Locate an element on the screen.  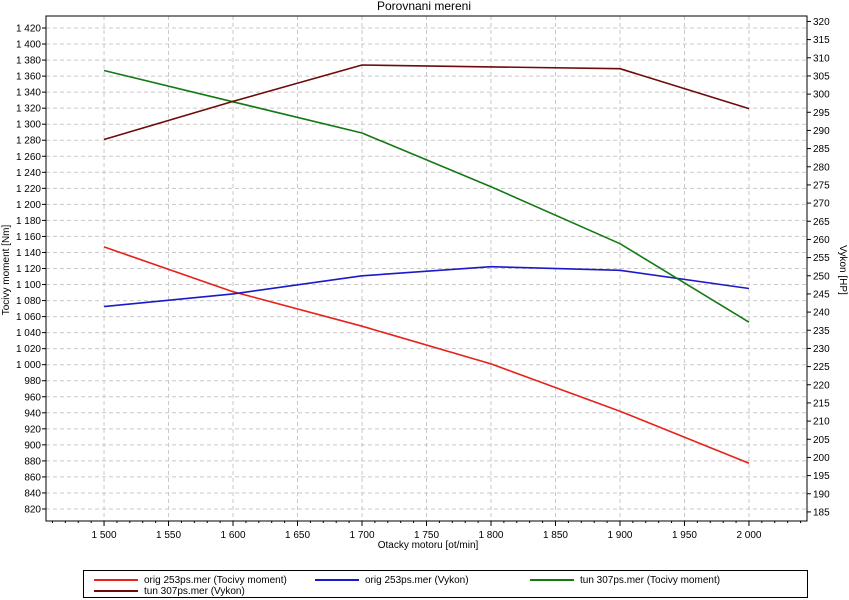
legend-item: tun 307ps.mer (Vykon) is located at coordinates (169, 591).